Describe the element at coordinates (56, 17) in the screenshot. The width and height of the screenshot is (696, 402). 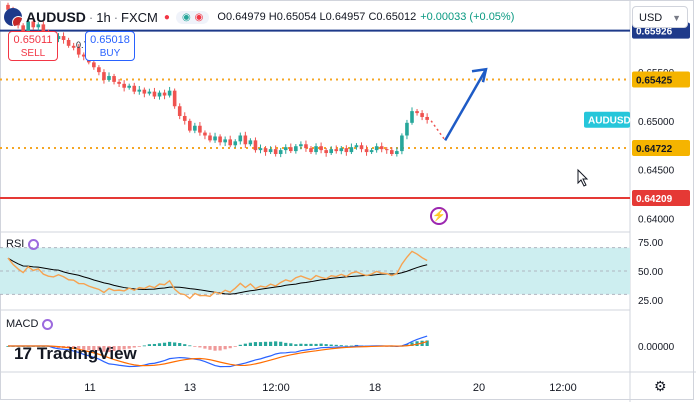
I see `symbol-name: AUDUSD` at that location.